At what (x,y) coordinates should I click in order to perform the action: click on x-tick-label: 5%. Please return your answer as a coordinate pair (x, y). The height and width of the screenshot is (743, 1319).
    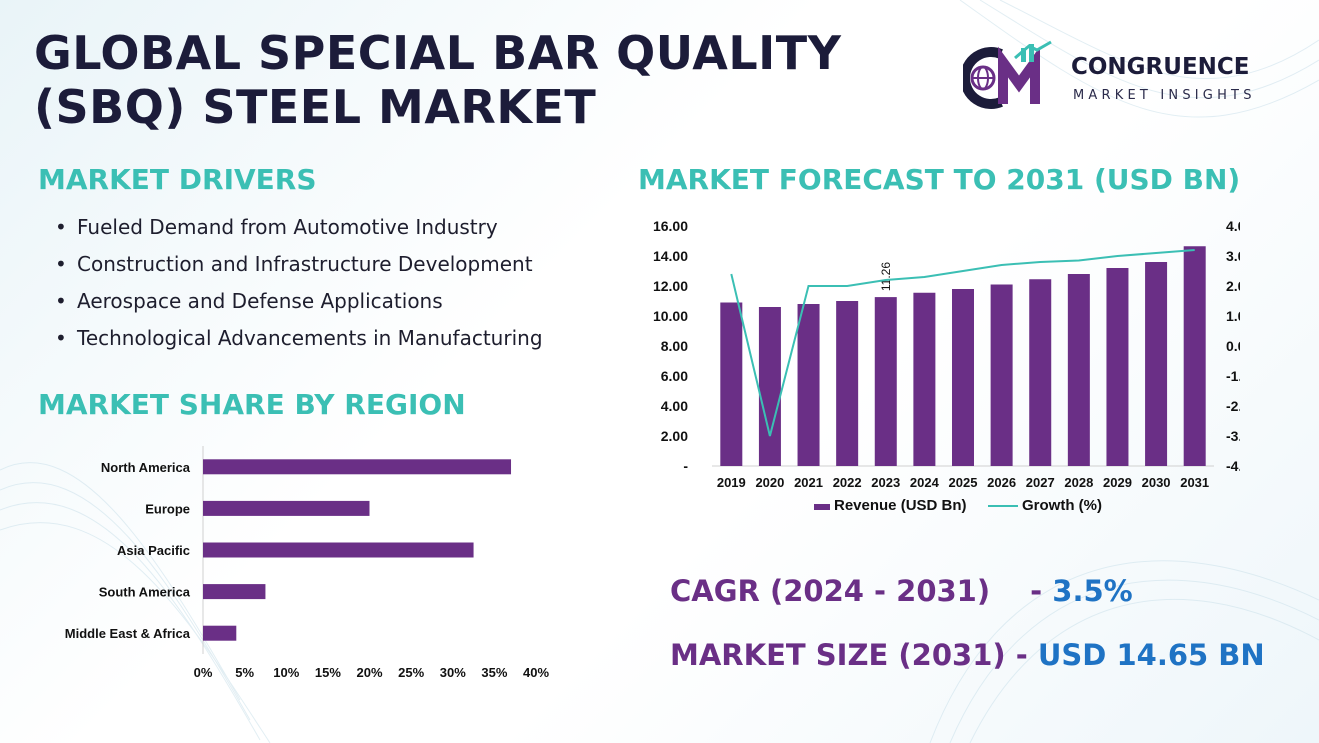
    Looking at the image, I should click on (244, 672).